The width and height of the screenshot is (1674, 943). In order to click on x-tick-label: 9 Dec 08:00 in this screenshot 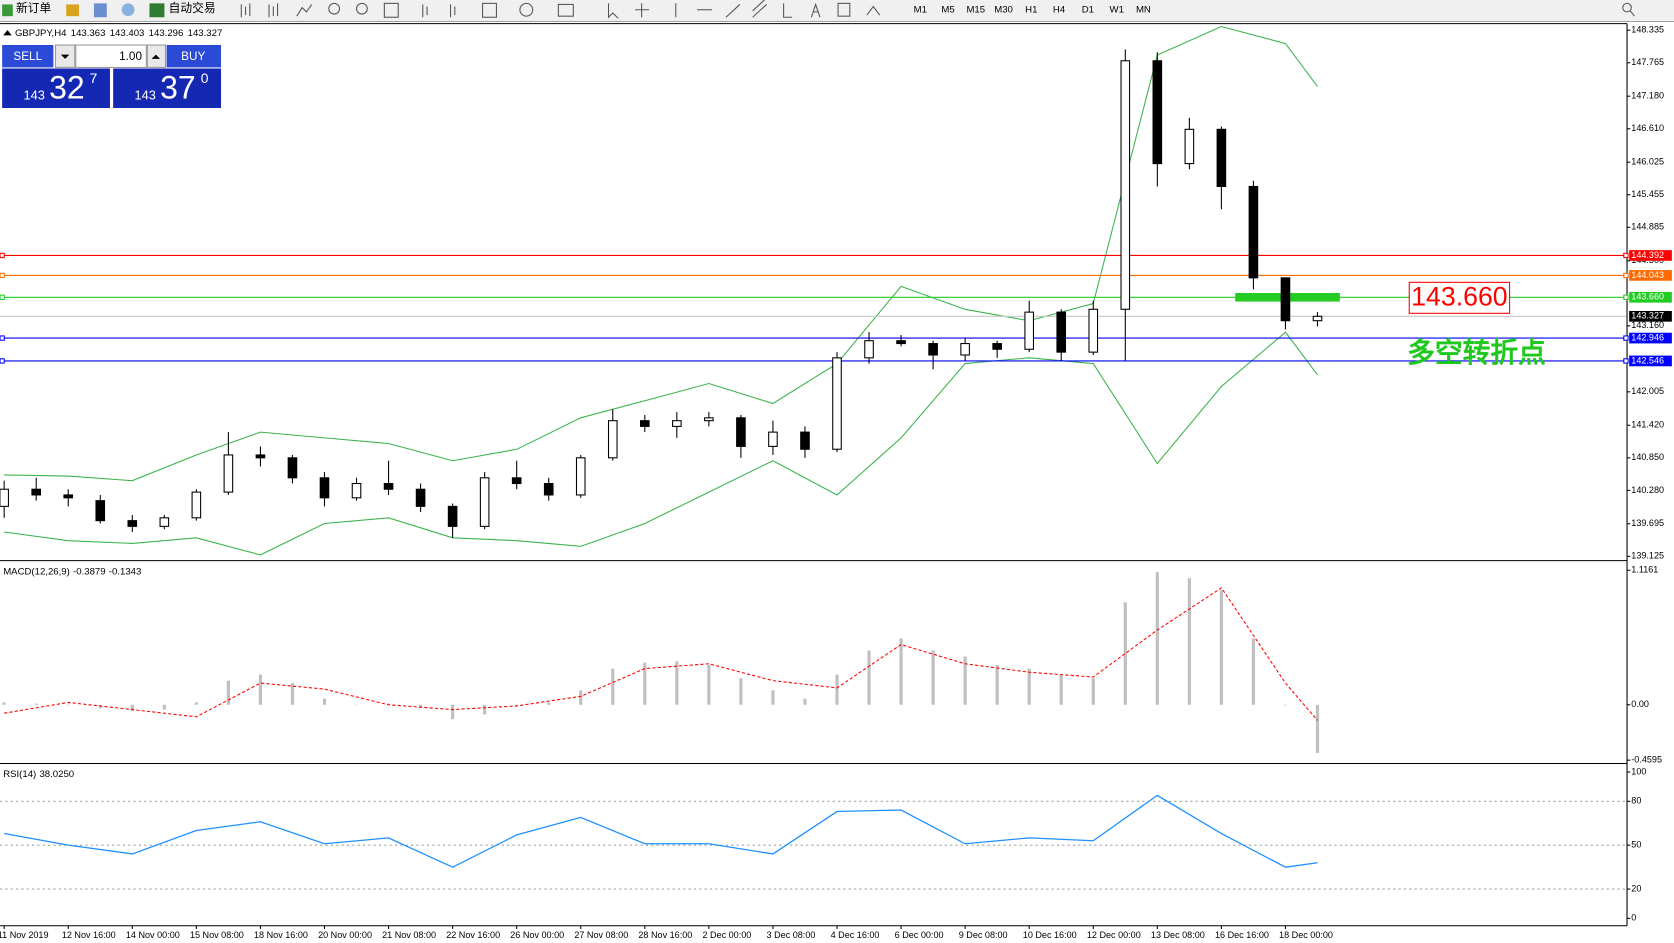, I will do `click(983, 935)`.